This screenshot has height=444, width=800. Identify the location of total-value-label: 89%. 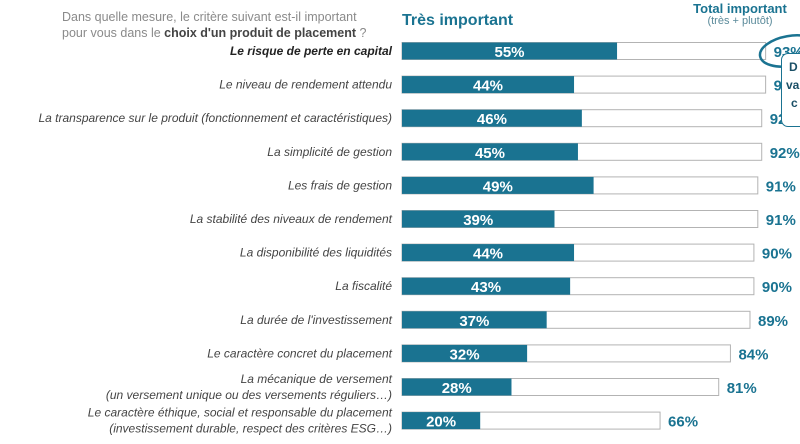
(773, 321).